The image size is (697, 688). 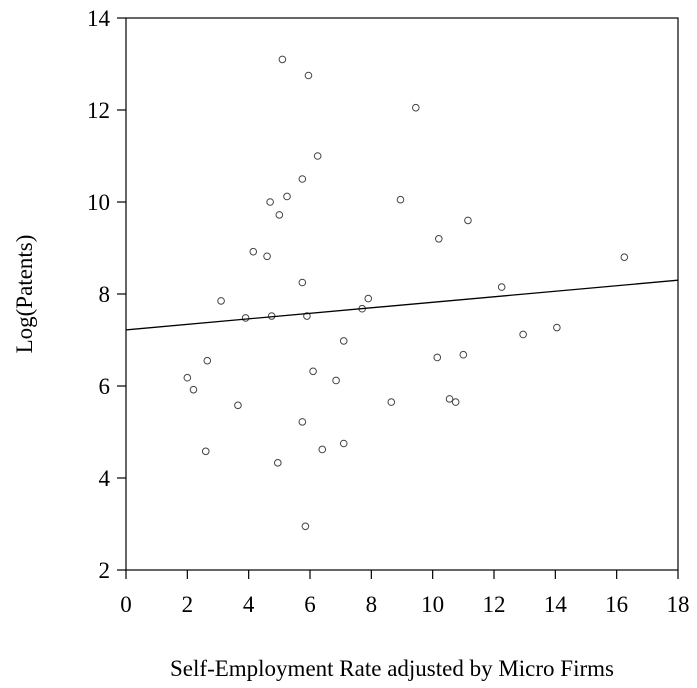 I want to click on y-axis-label: Log(Patents), so click(x=24, y=294).